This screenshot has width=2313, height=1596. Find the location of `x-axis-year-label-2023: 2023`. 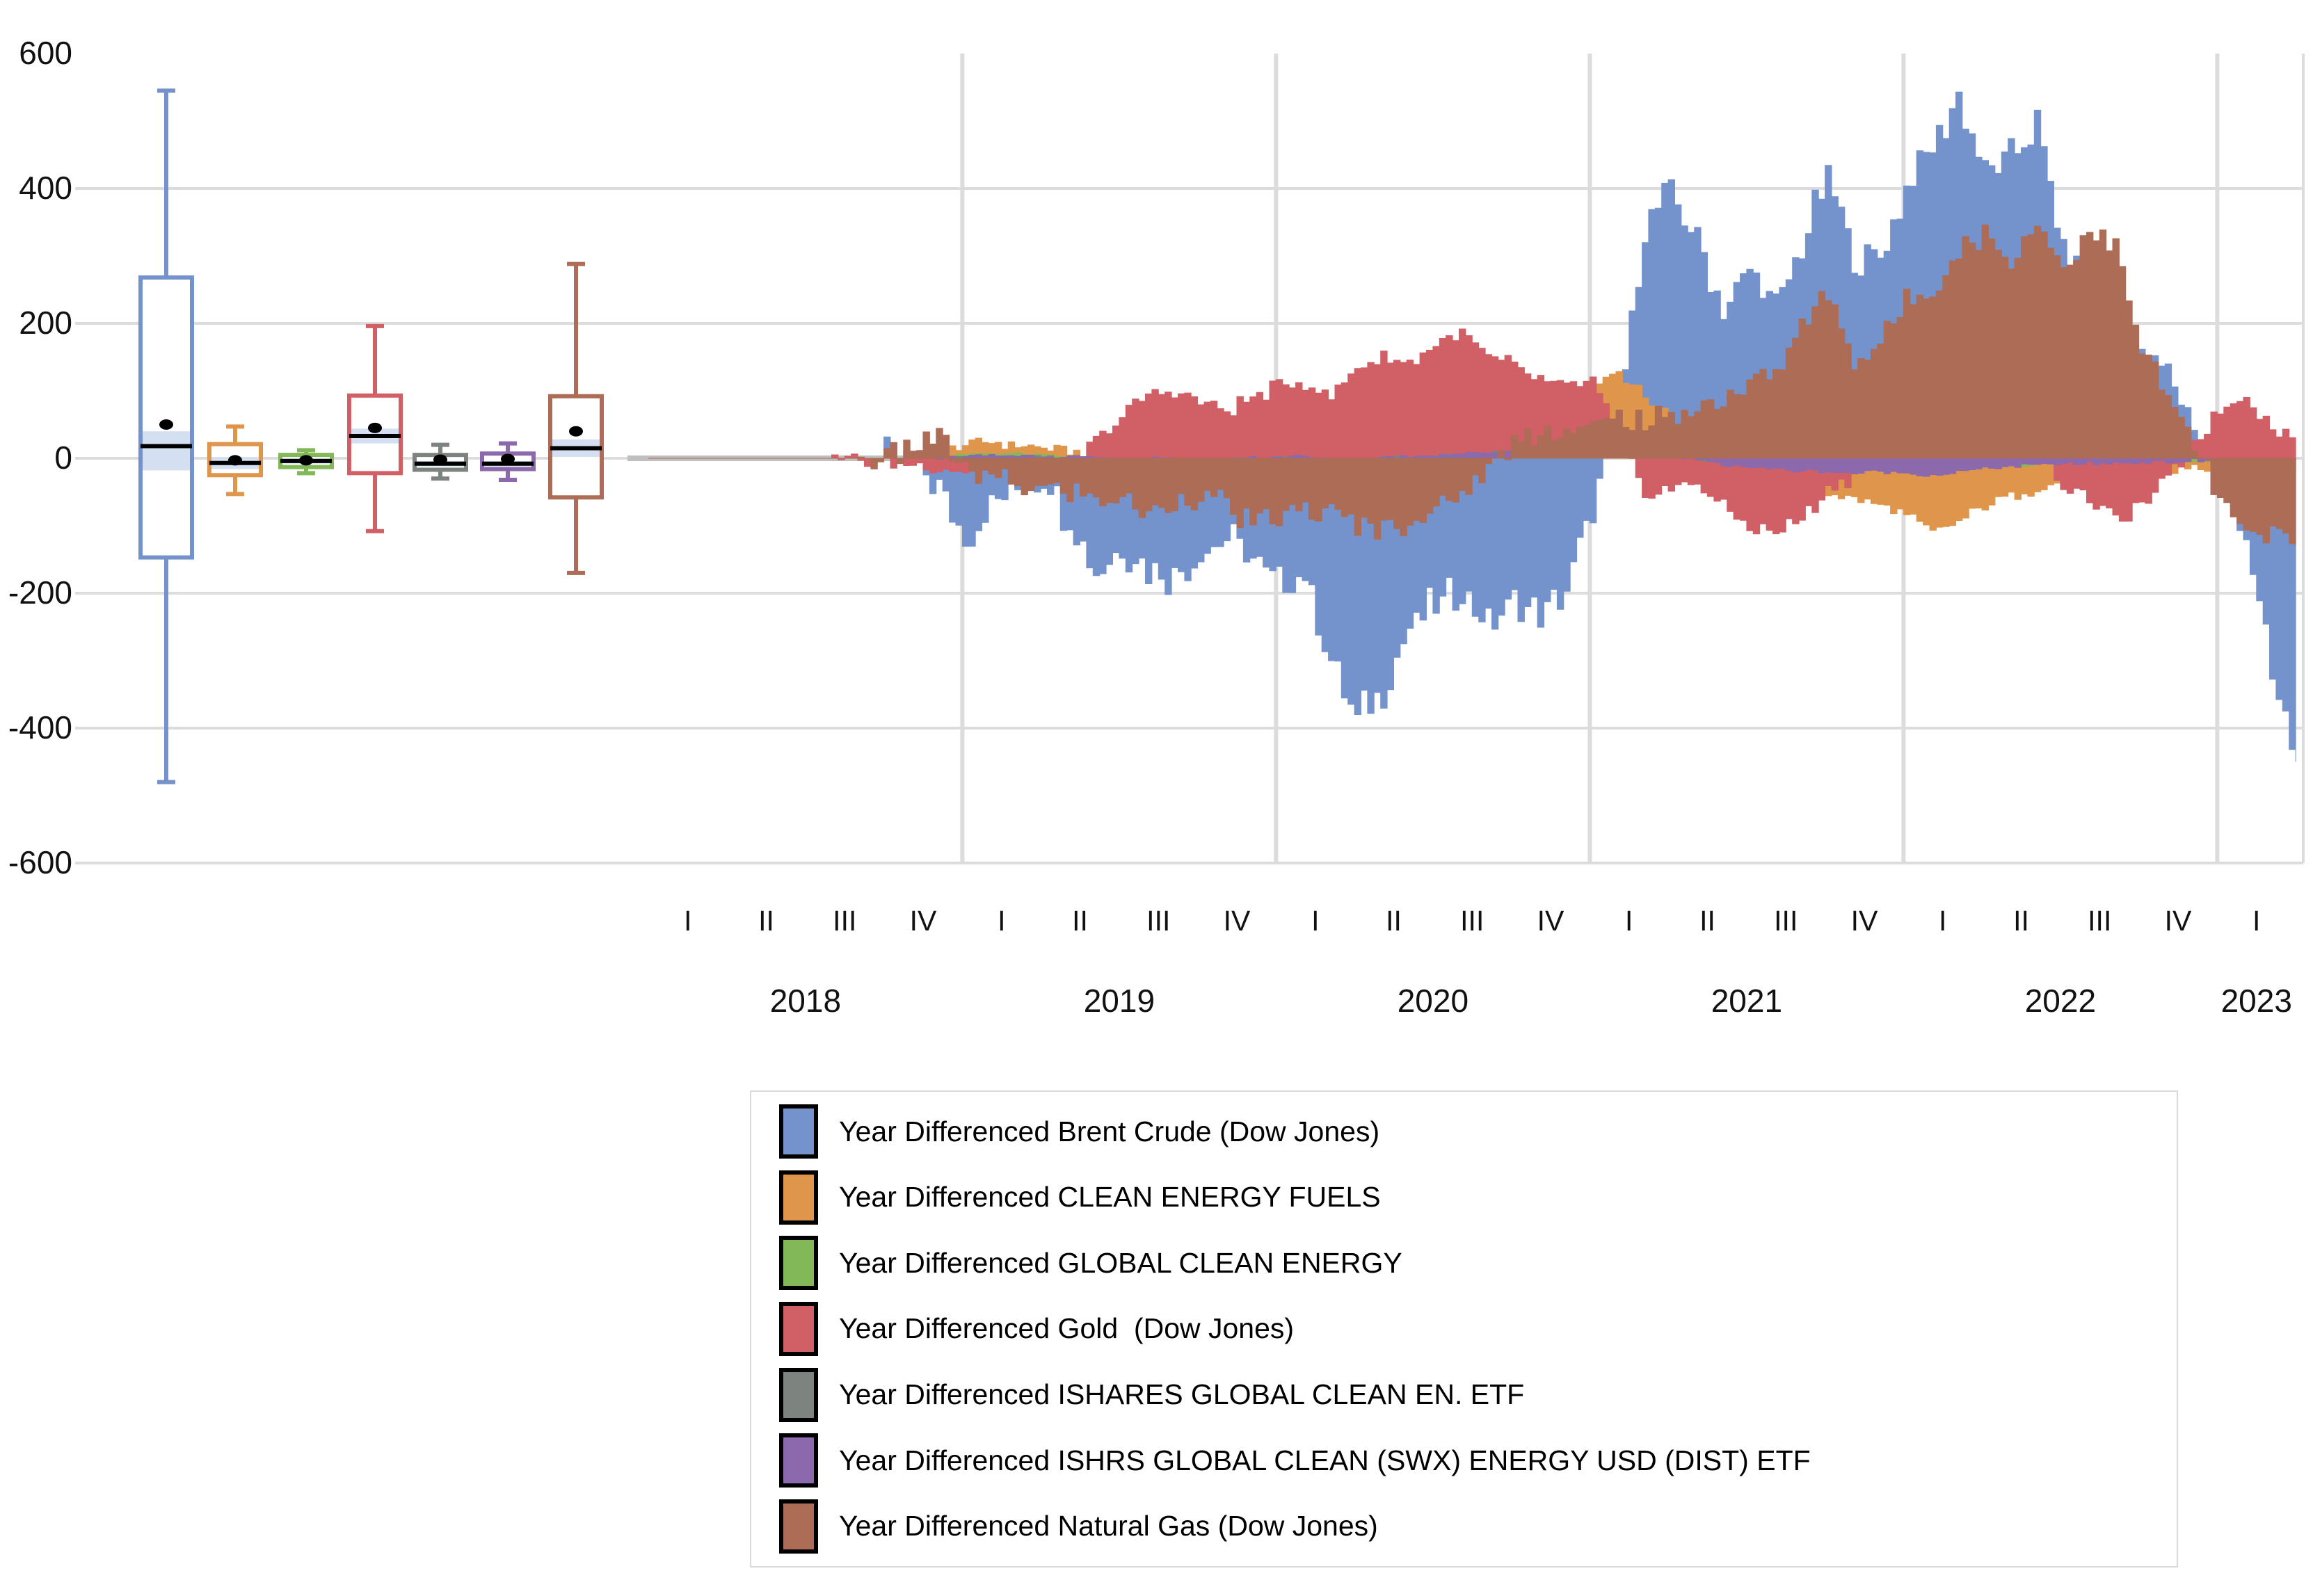

x-axis-year-label-2023: 2023 is located at coordinates (2256, 1001).